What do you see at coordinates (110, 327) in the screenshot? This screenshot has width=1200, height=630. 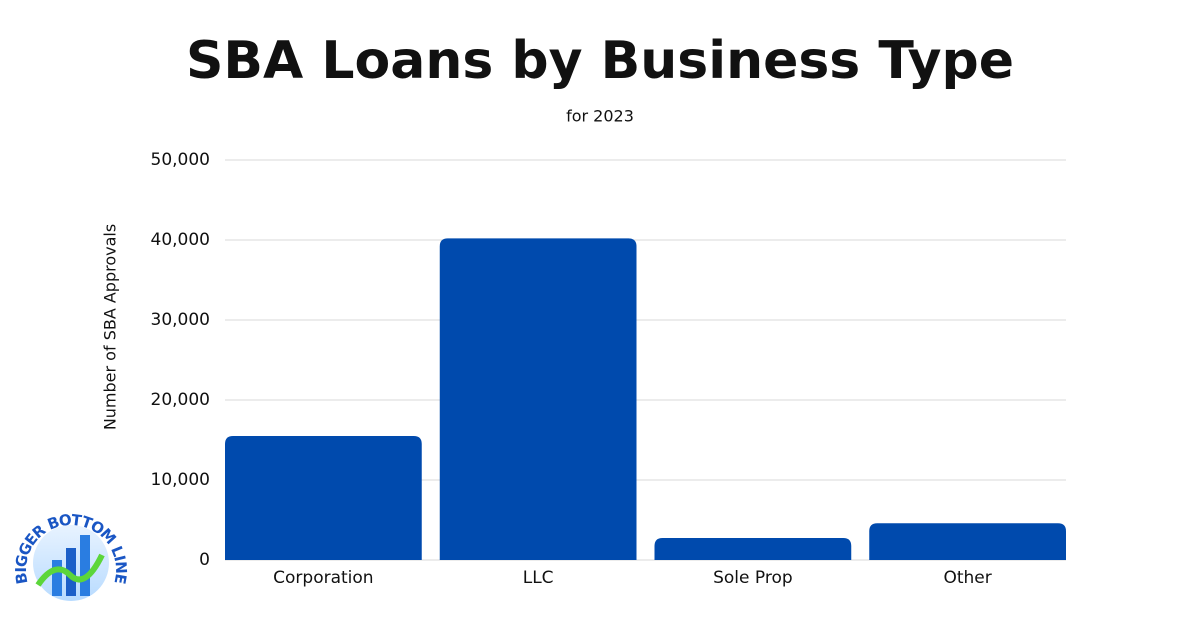 I see `y-axis-label: Number of SBA Approvals` at bounding box center [110, 327].